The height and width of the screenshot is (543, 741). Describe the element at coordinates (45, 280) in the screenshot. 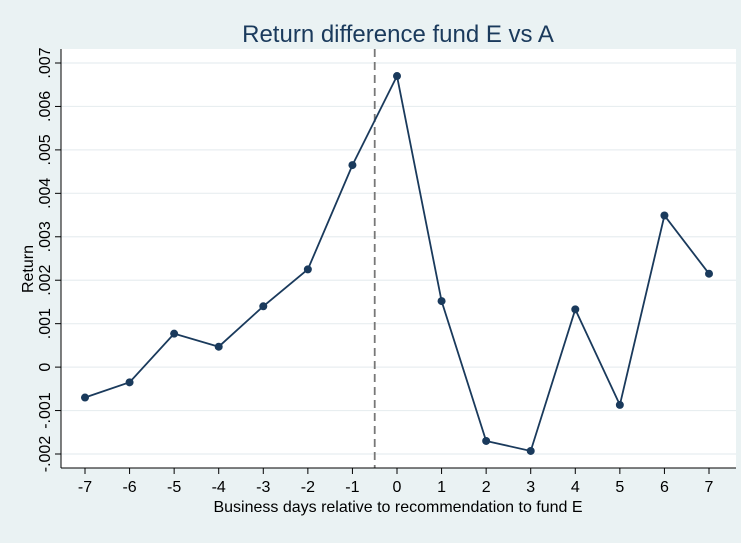

I see `y-tick-label: .002` at that location.